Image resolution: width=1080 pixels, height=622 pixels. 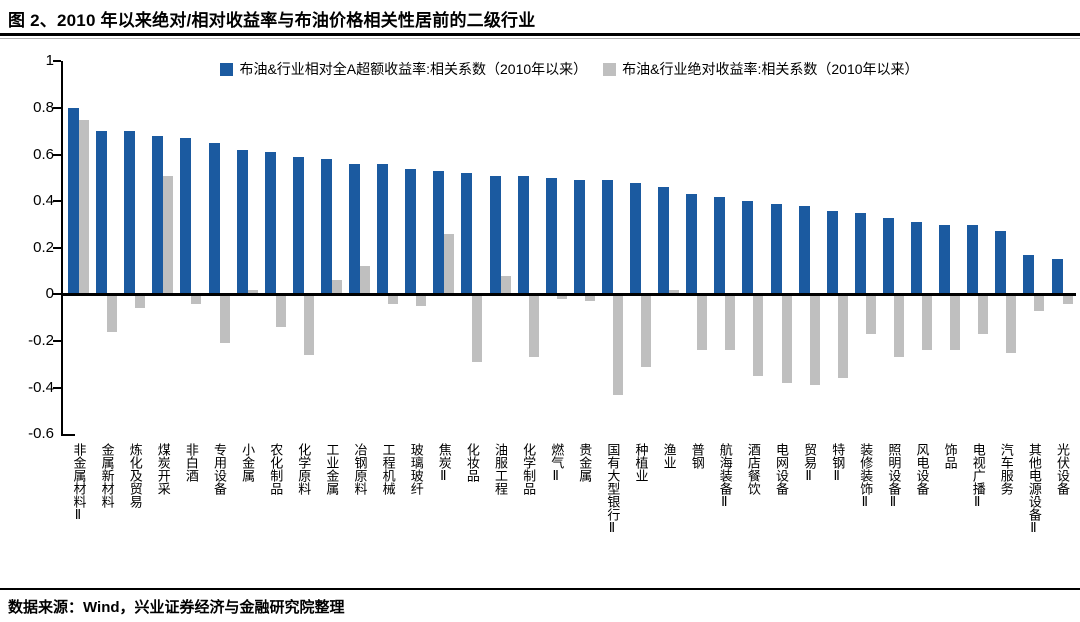 What do you see at coordinates (725, 476) in the screenshot?
I see `category-label: 航海装备Ⅱ` at bounding box center [725, 476].